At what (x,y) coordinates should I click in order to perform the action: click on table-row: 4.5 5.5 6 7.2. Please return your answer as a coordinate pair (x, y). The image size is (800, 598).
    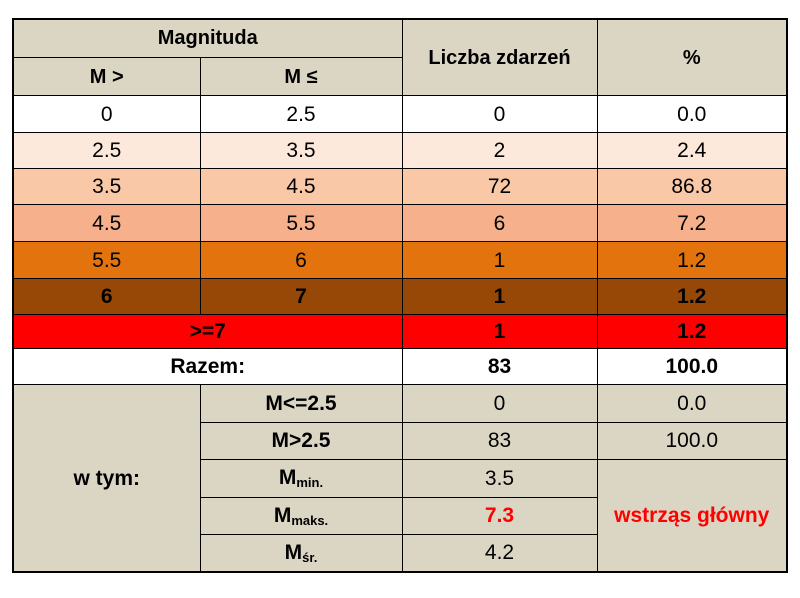
    Looking at the image, I should click on (400, 223).